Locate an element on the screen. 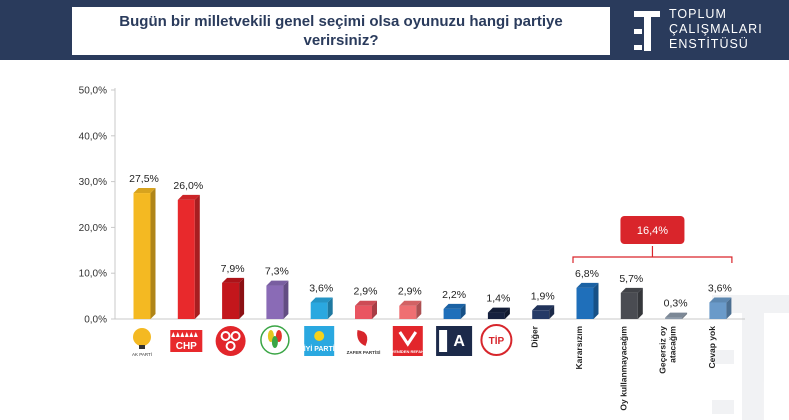 The image size is (789, 420). institute-name-line-3: ENSTİTÜSÜ is located at coordinates (709, 44).